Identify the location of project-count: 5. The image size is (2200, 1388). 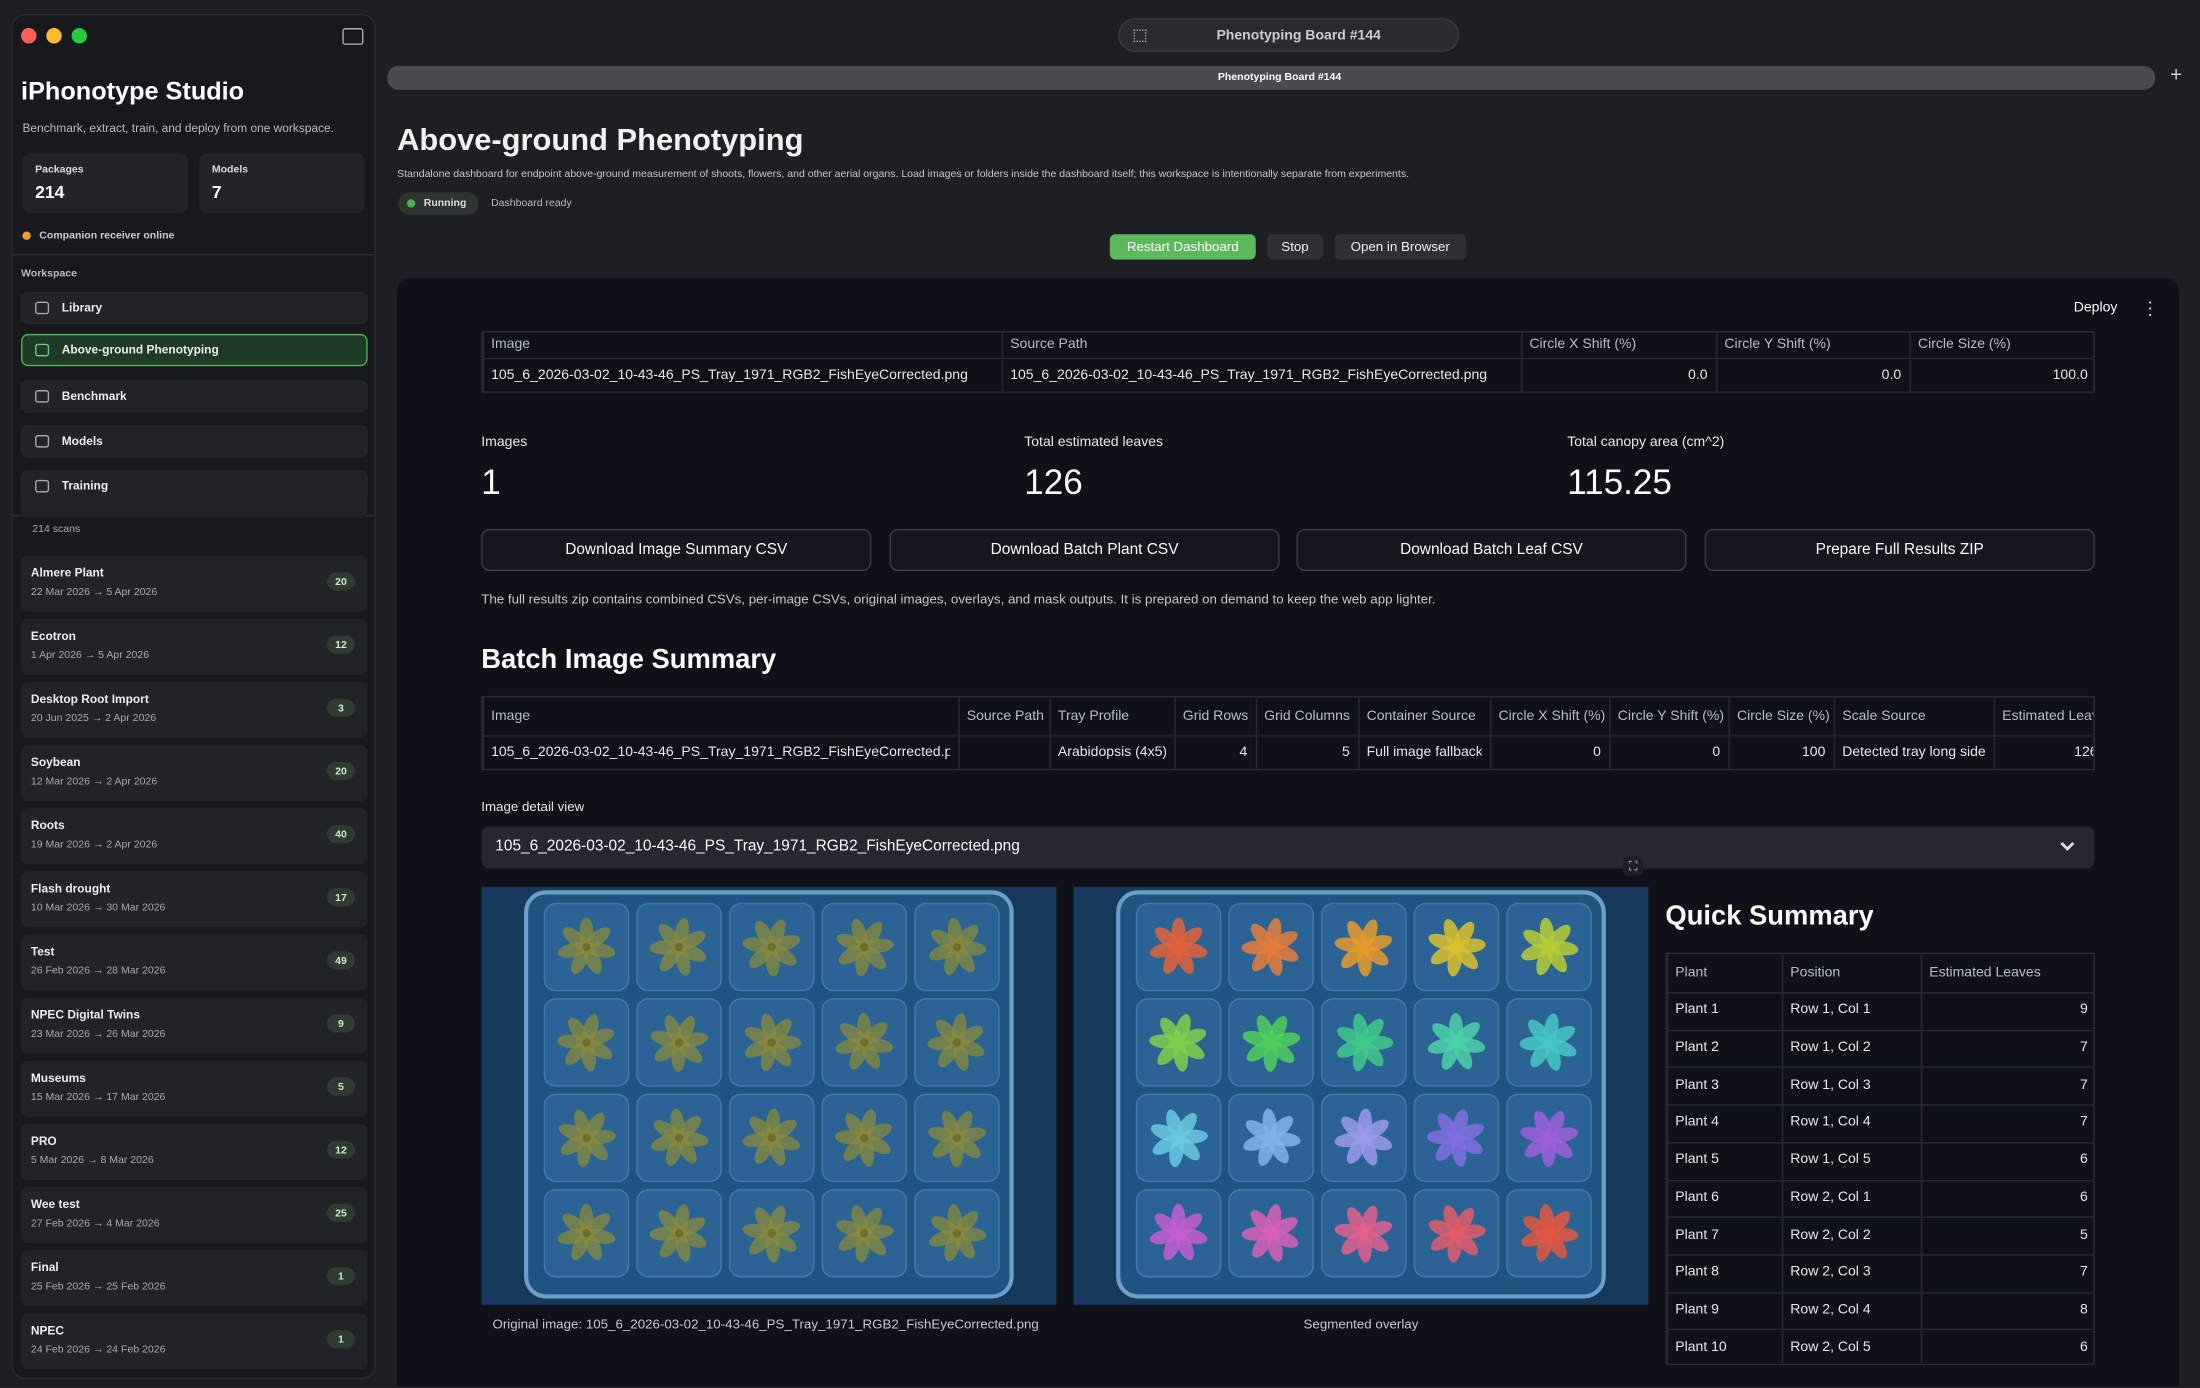
(341, 1087).